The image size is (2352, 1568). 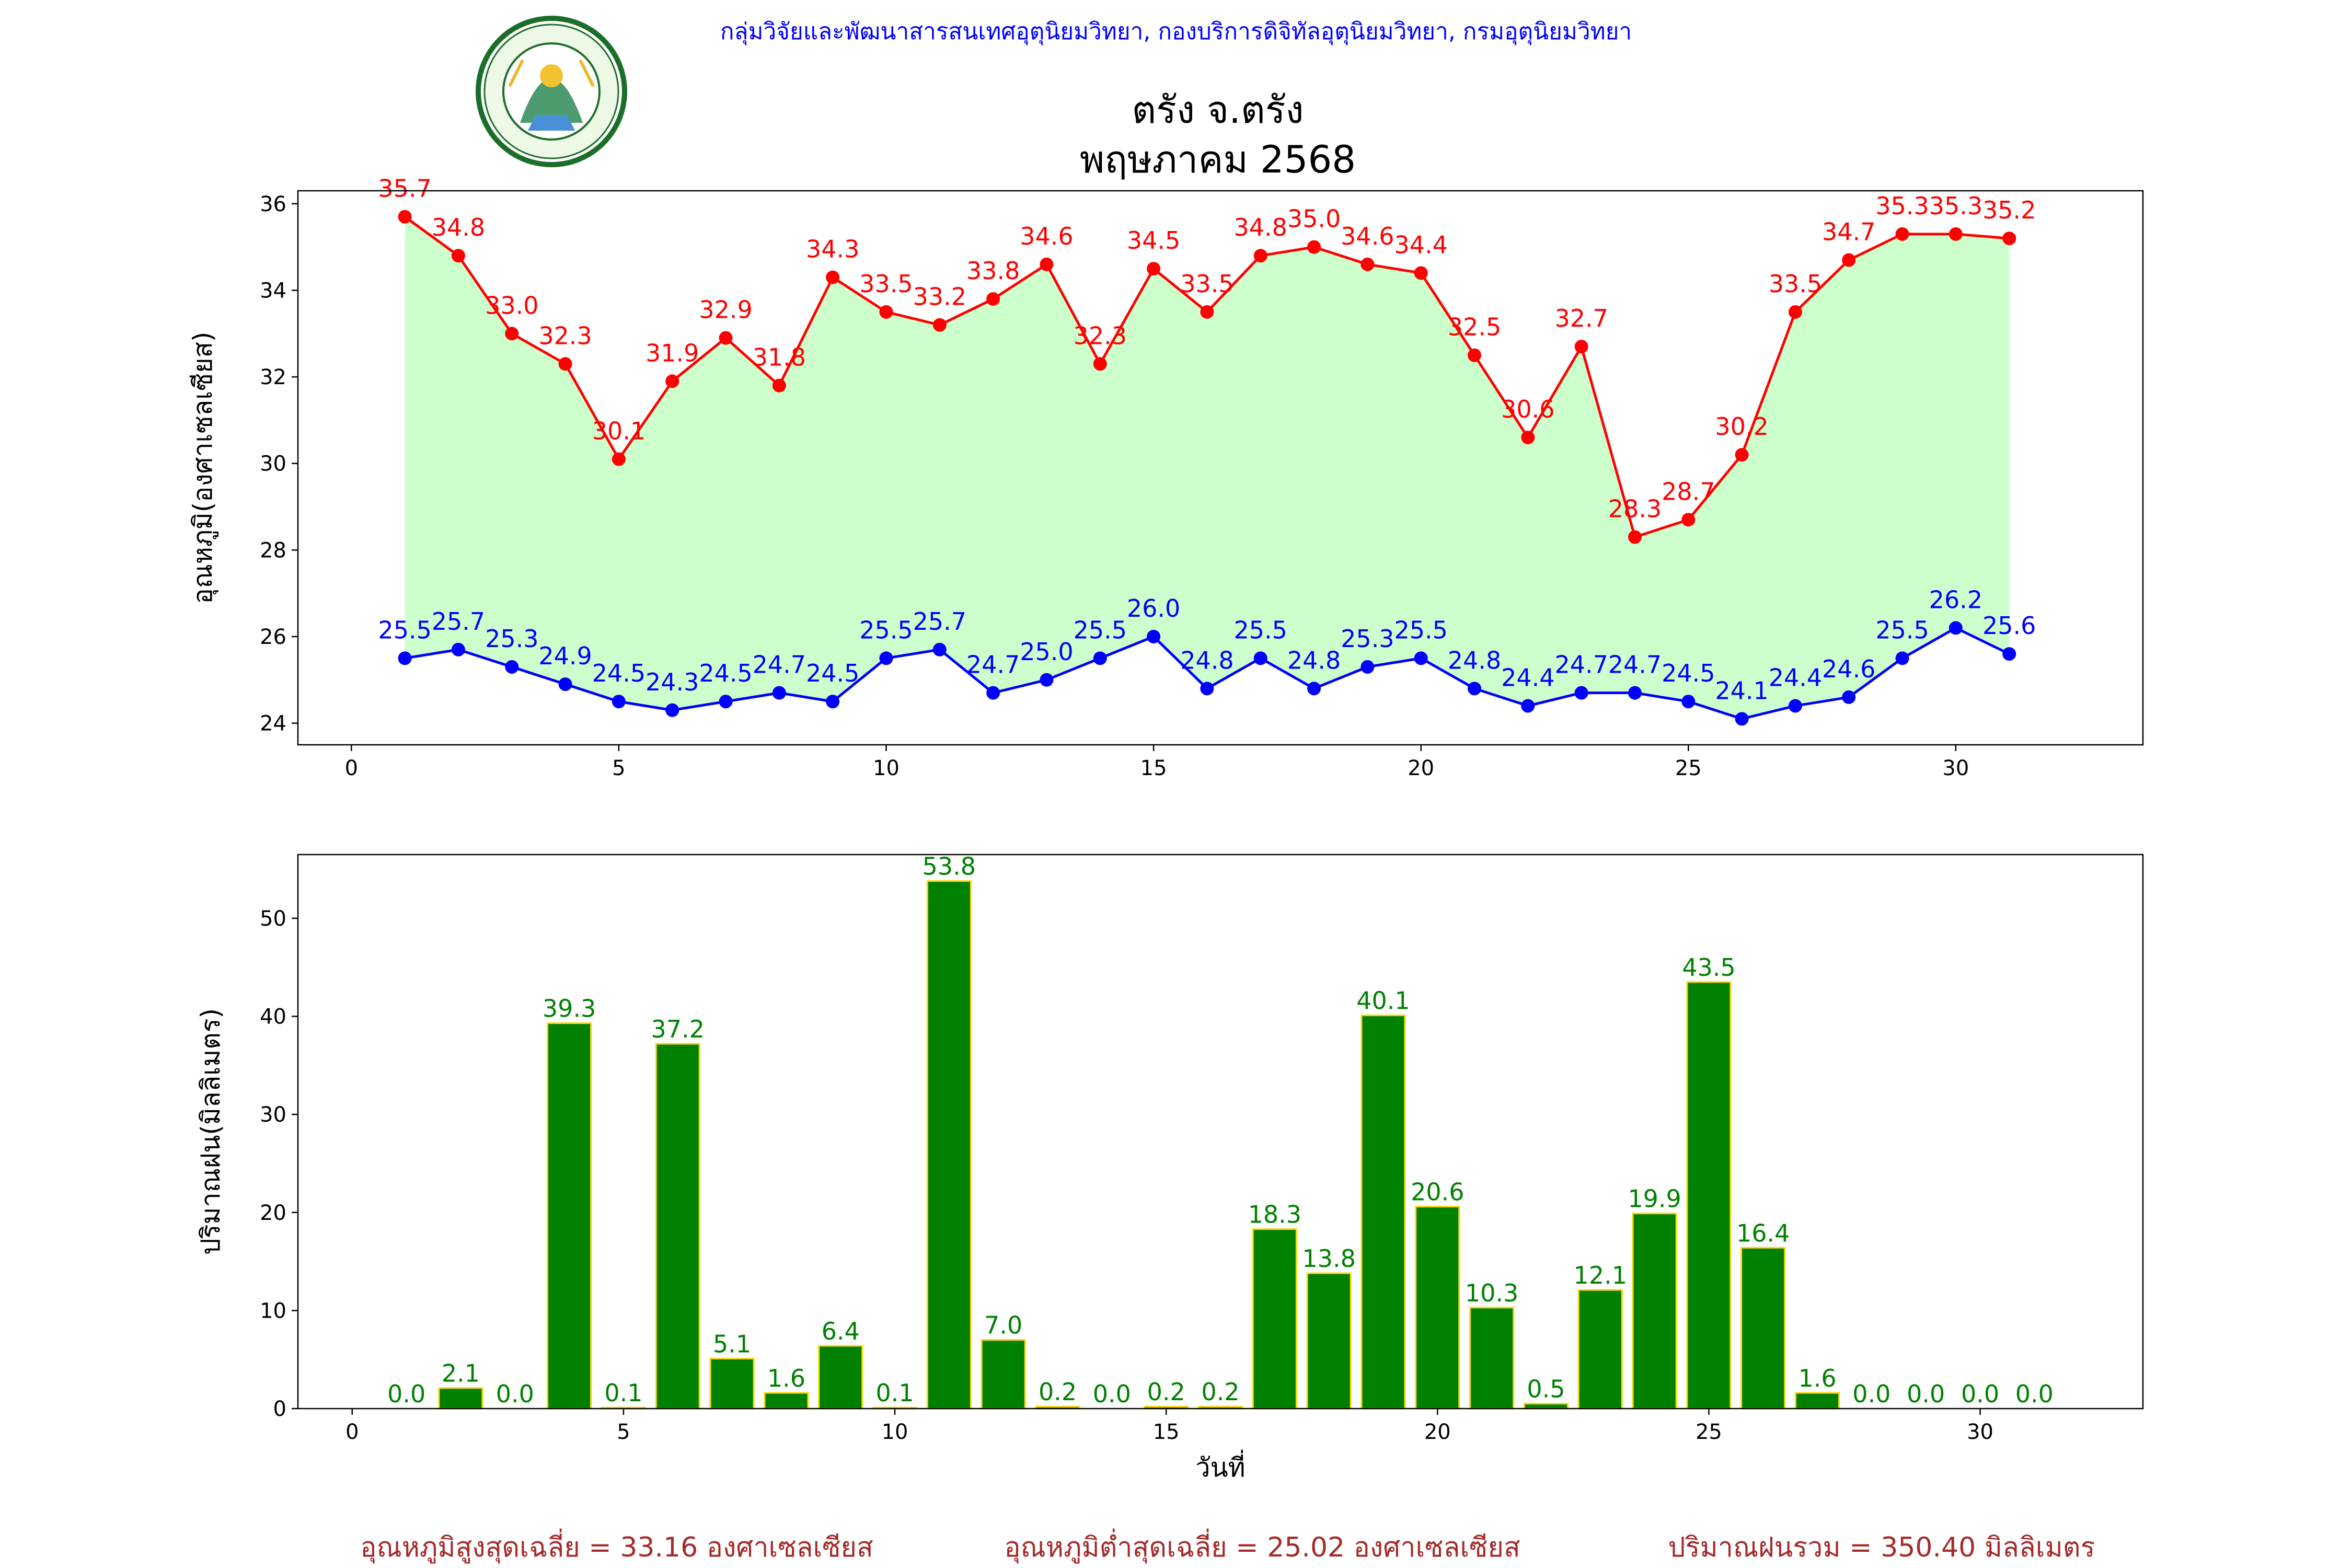 I want to click on rain-bar-label: 18.3, so click(x=1274, y=1215).